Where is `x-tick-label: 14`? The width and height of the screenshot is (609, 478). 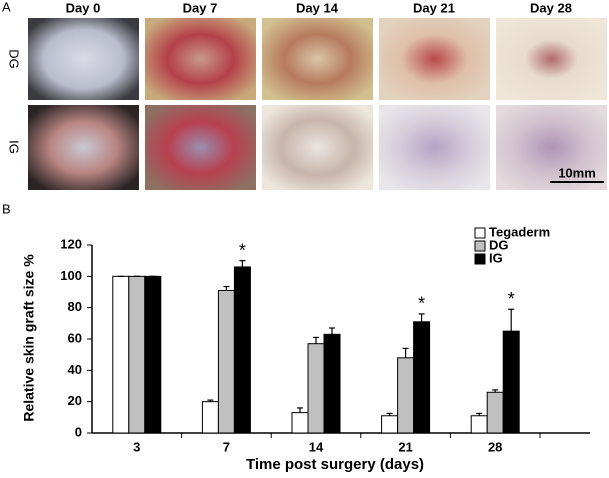 x-tick-label: 14 is located at coordinates (316, 446).